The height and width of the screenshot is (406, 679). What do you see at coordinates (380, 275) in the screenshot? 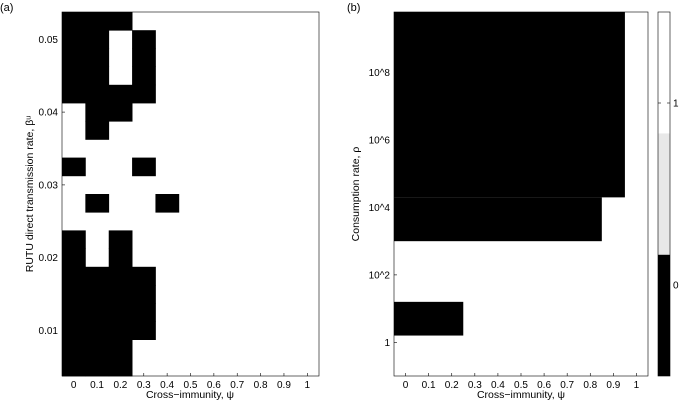
I see `y-tick-label: 10^2` at bounding box center [380, 275].